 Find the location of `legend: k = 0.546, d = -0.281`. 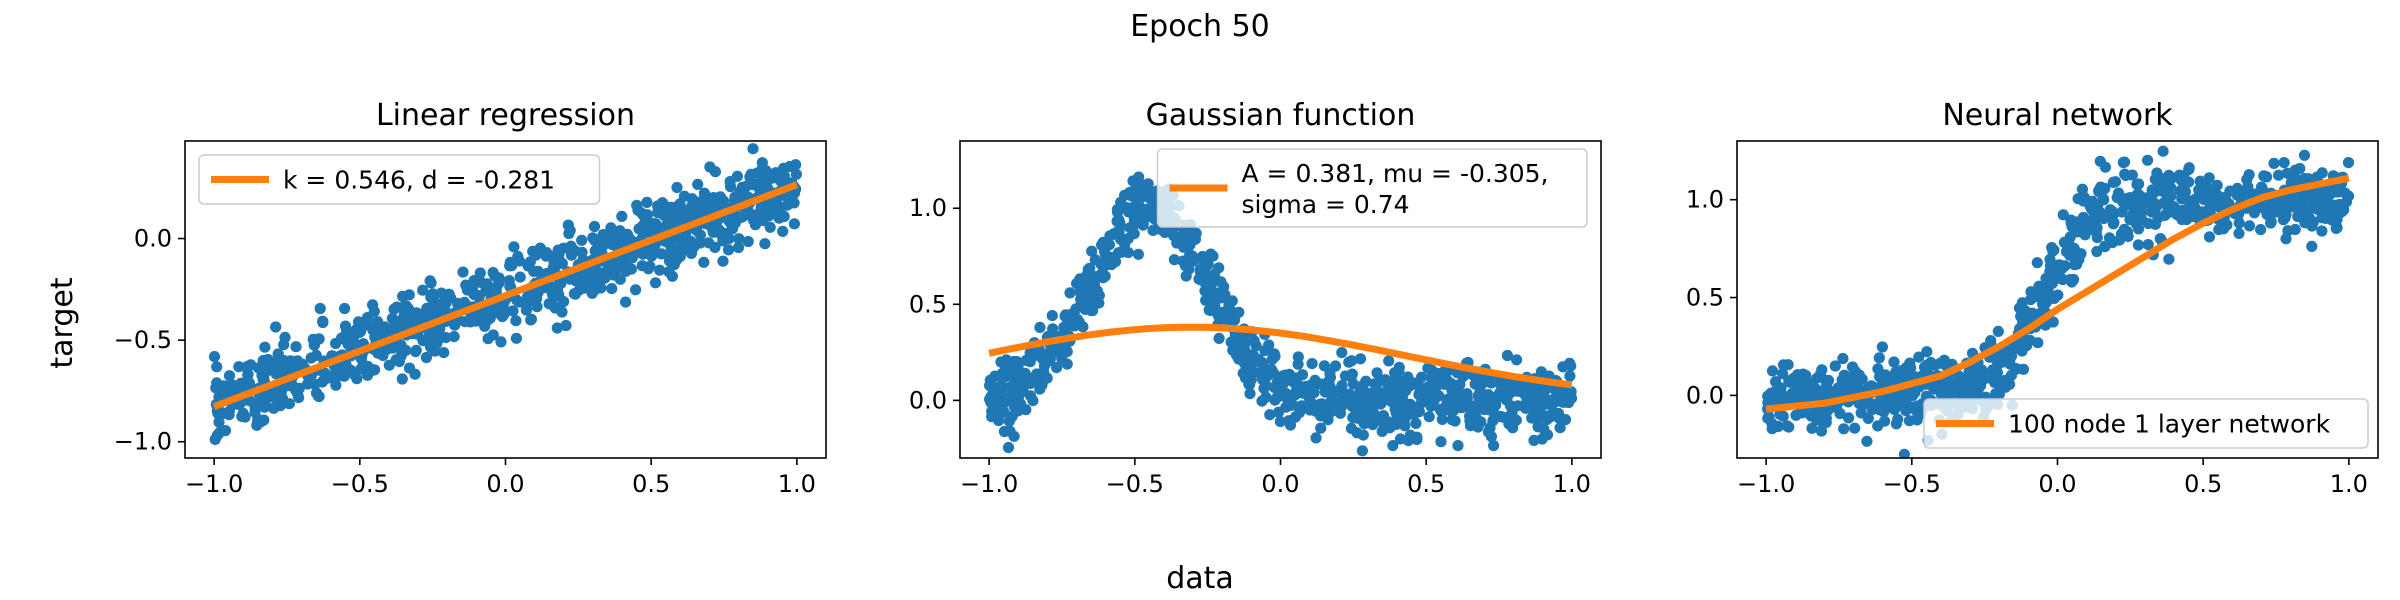

legend: k = 0.546, d = -0.281 is located at coordinates (399, 179).